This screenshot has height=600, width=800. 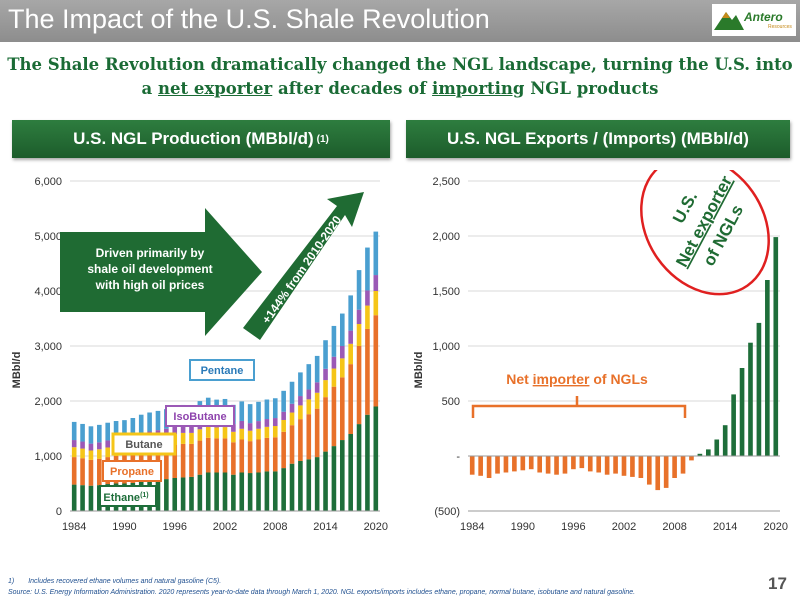 I want to click on x-tick-label: 2020, so click(x=776, y=527).